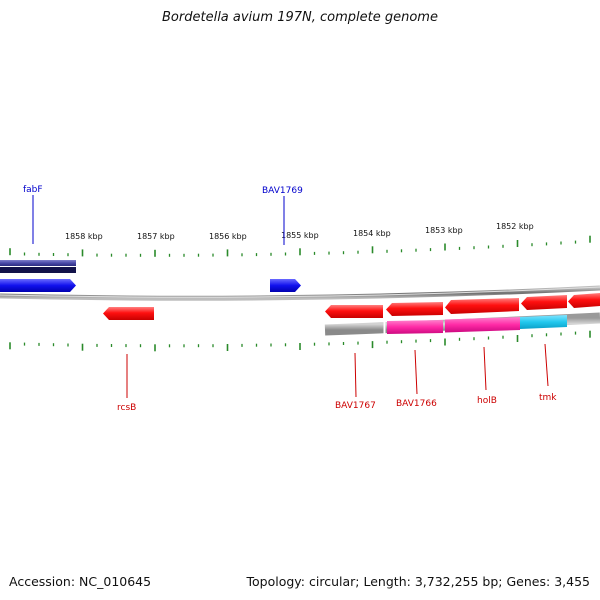 This screenshot has height=600, width=600. Describe the element at coordinates (282, 191) in the screenshot. I see `gene-label-BAV1769: BAV1769` at that location.